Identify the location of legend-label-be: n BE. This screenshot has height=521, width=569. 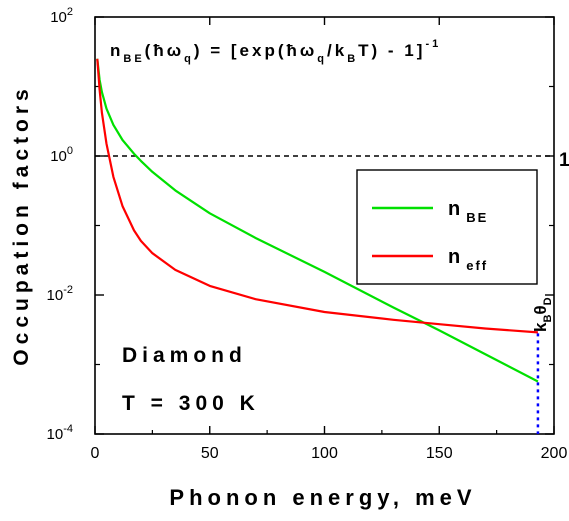
(468, 211).